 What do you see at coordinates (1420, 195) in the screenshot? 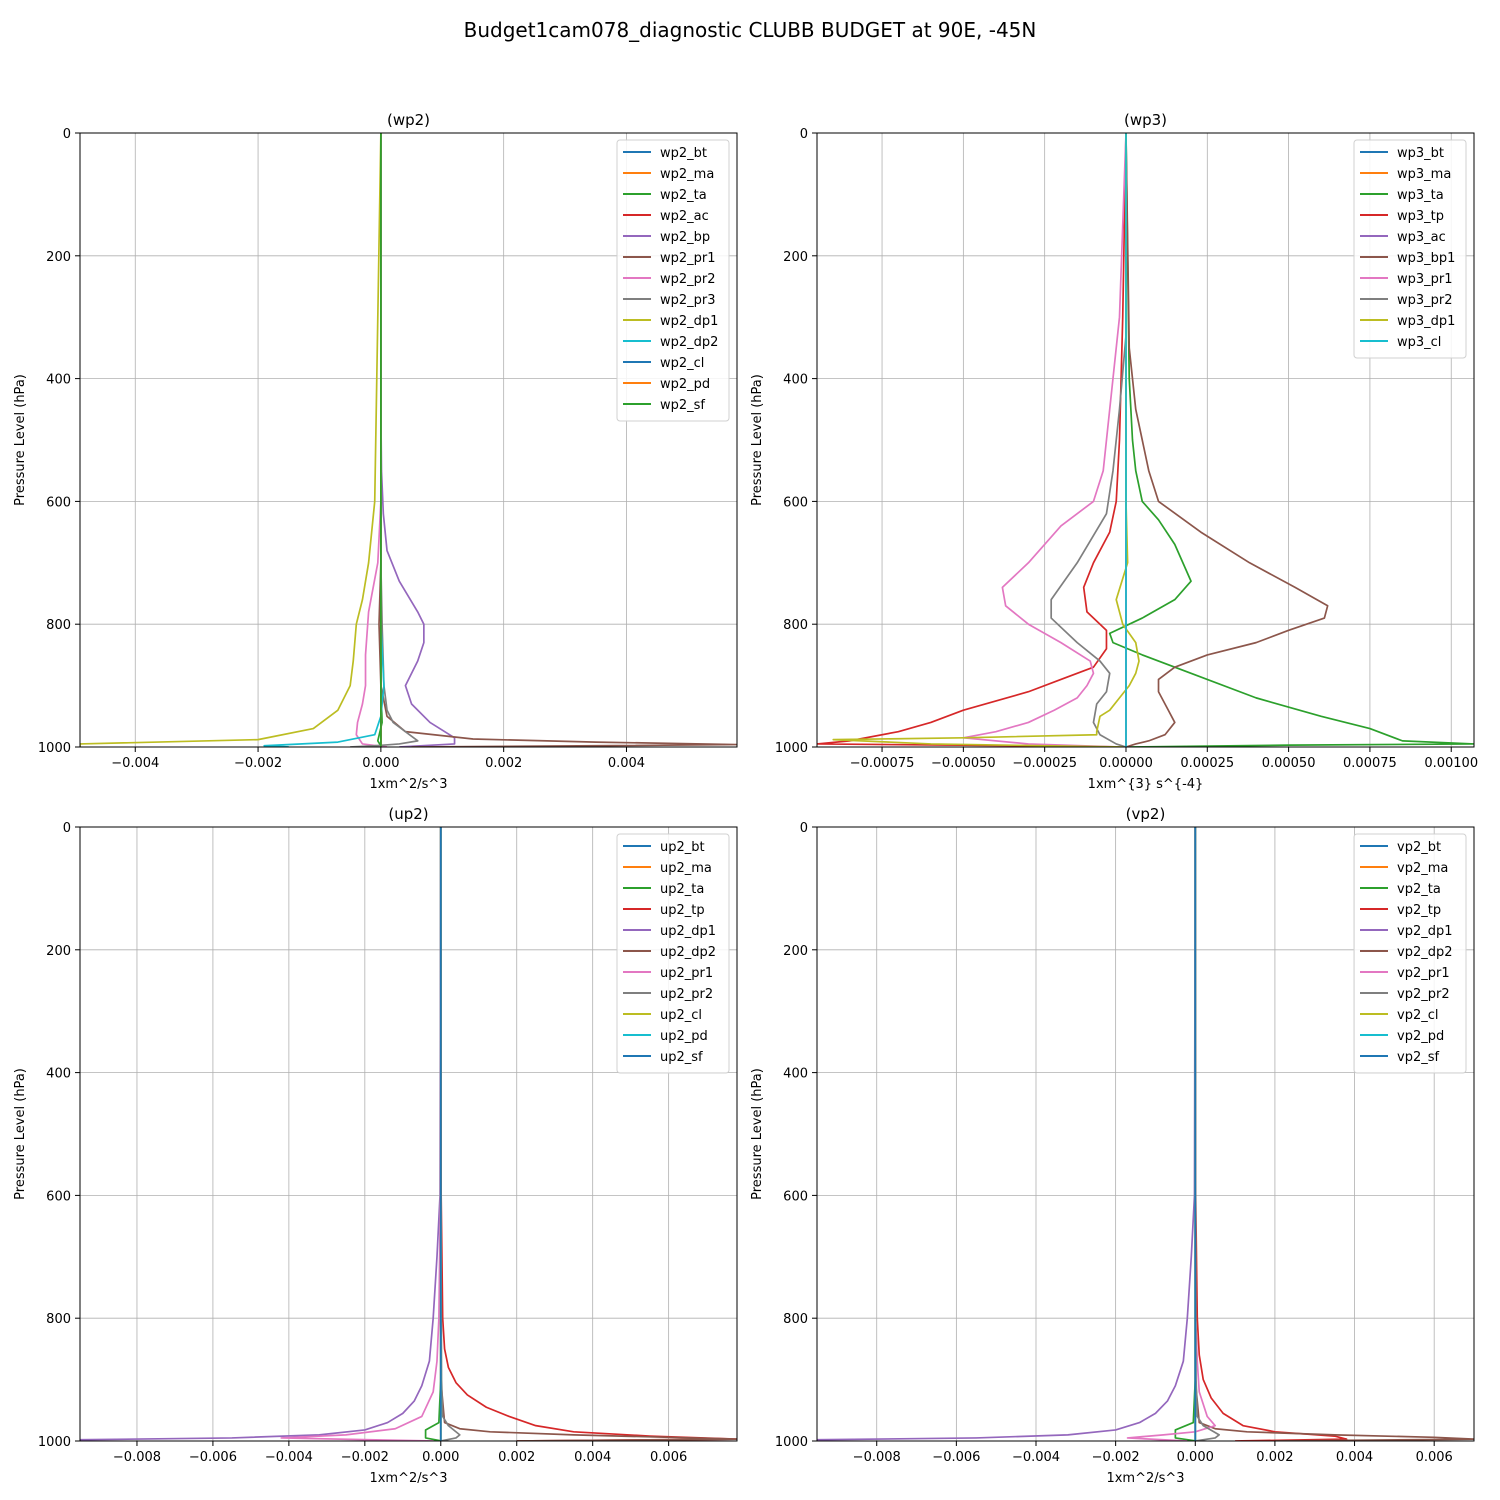
I see `legend-entry: wp3_ta` at bounding box center [1420, 195].